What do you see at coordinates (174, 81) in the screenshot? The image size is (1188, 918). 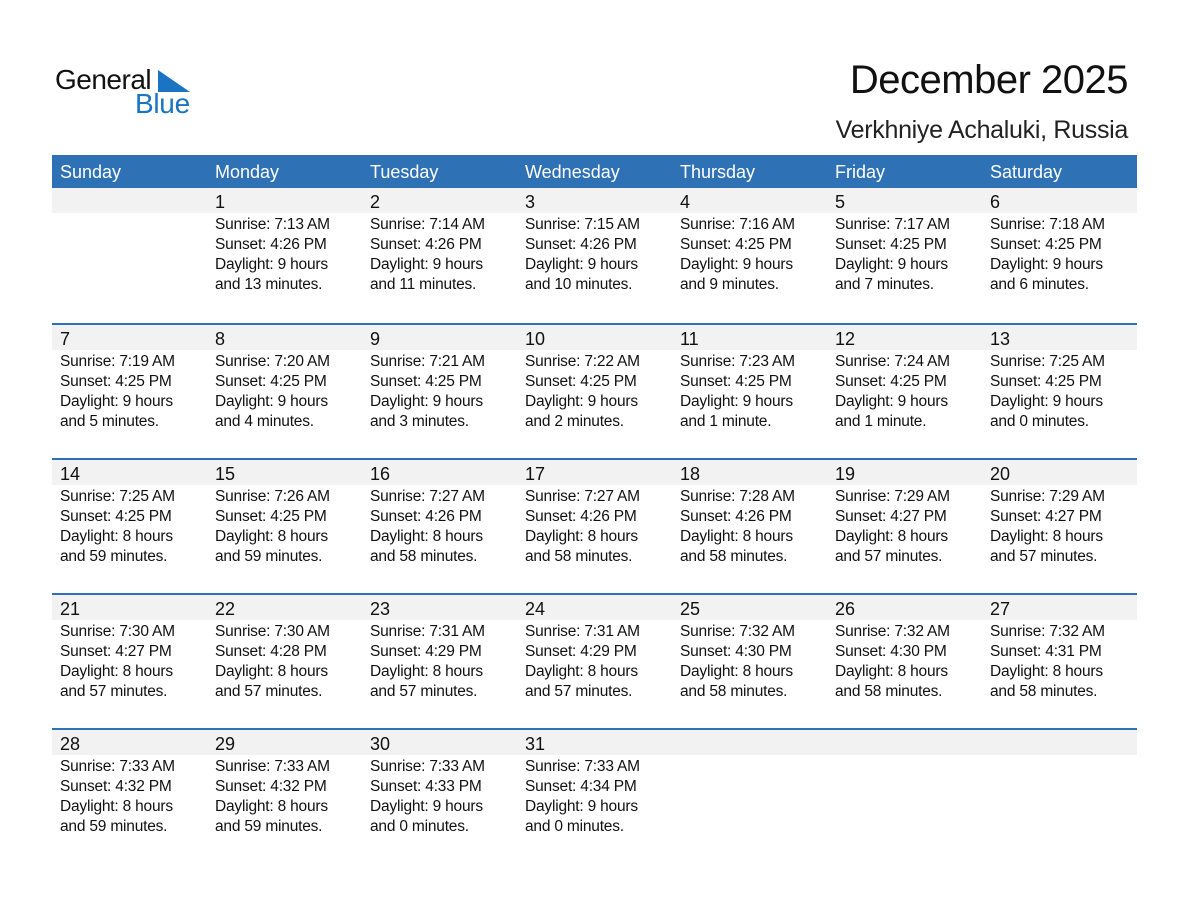 I see `logo-triangle-icon` at bounding box center [174, 81].